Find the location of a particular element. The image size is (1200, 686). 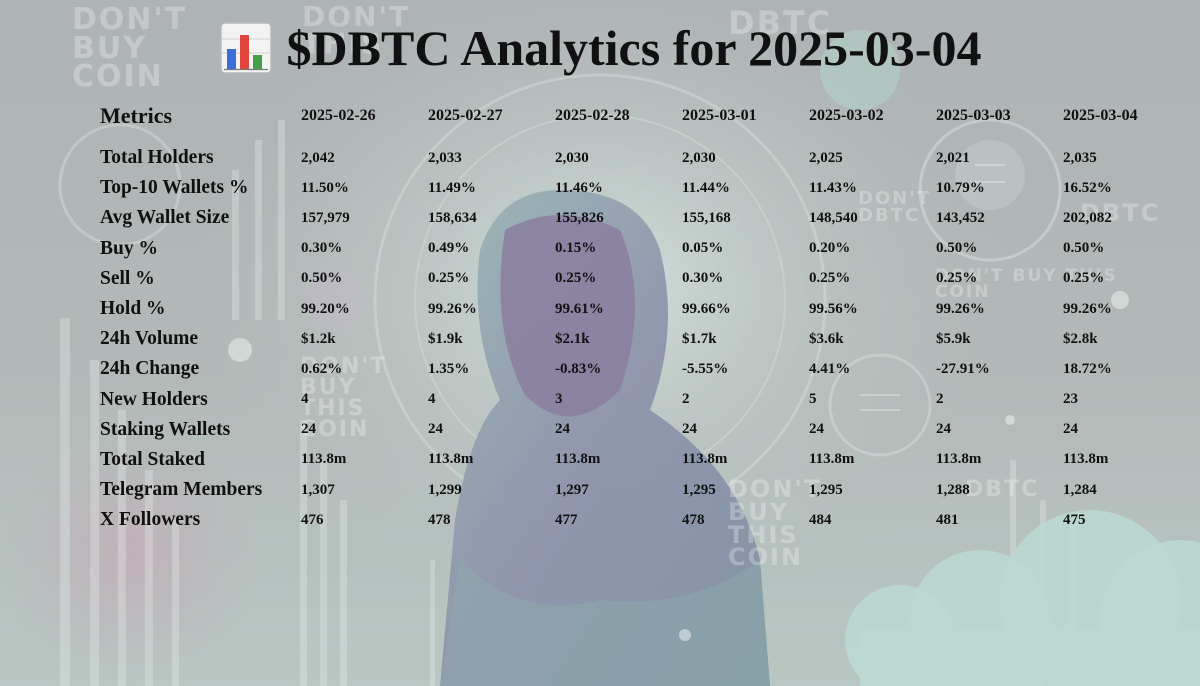

metric-value: 3 is located at coordinates (559, 399).